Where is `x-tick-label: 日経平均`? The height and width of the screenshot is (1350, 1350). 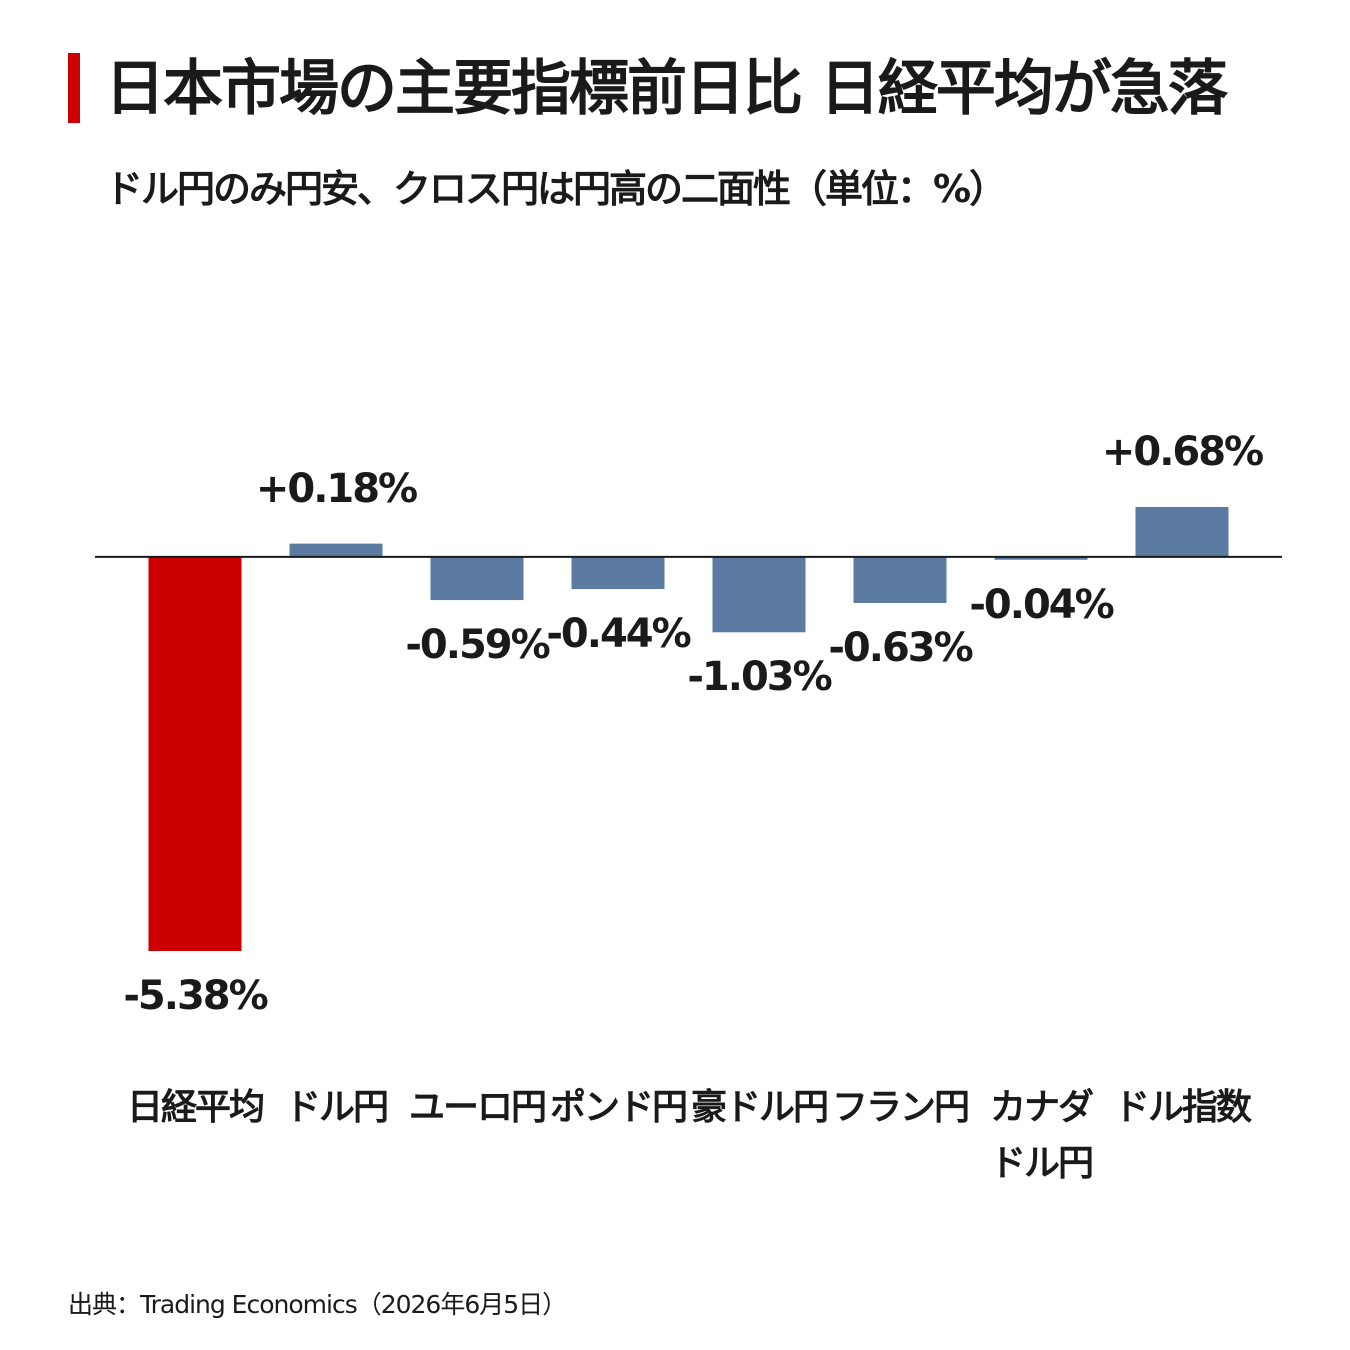 x-tick-label: 日経平均 is located at coordinates (195, 1107).